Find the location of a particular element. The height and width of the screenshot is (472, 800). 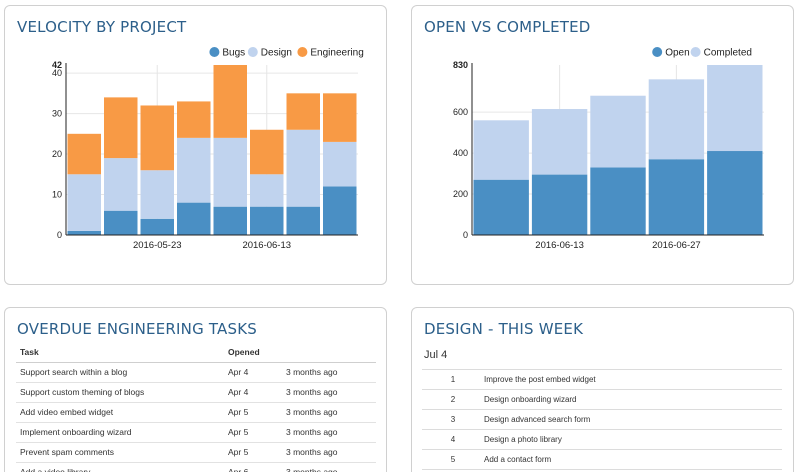

task-name: Prevent spam comments is located at coordinates (120, 452).